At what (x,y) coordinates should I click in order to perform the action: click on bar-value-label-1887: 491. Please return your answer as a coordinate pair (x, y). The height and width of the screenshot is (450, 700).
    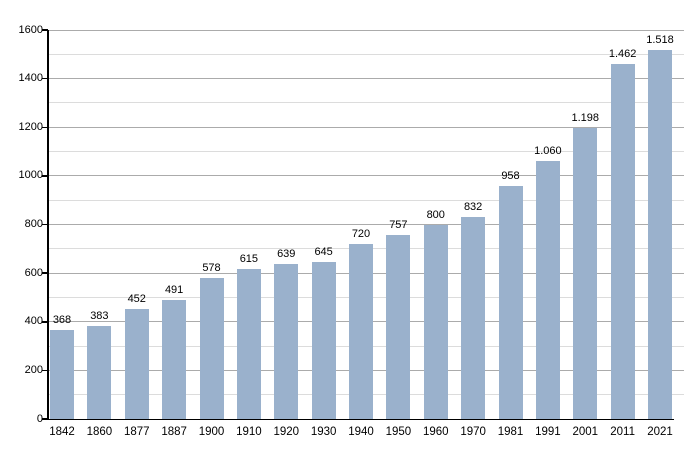
    Looking at the image, I should click on (174, 289).